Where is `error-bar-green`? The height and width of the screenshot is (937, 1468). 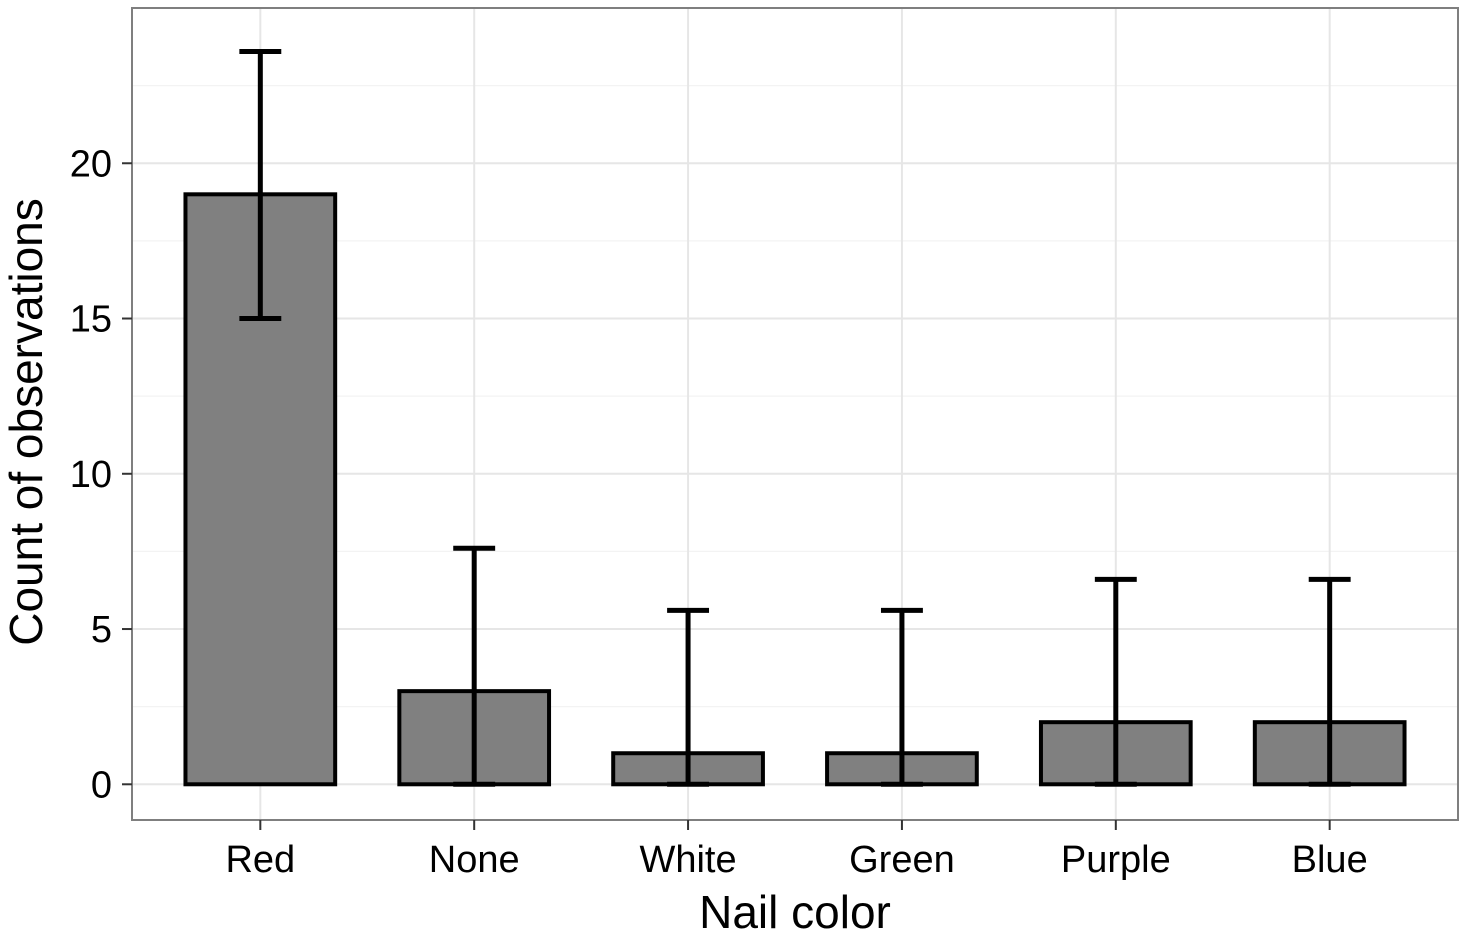 error-bar-green is located at coordinates (901, 697).